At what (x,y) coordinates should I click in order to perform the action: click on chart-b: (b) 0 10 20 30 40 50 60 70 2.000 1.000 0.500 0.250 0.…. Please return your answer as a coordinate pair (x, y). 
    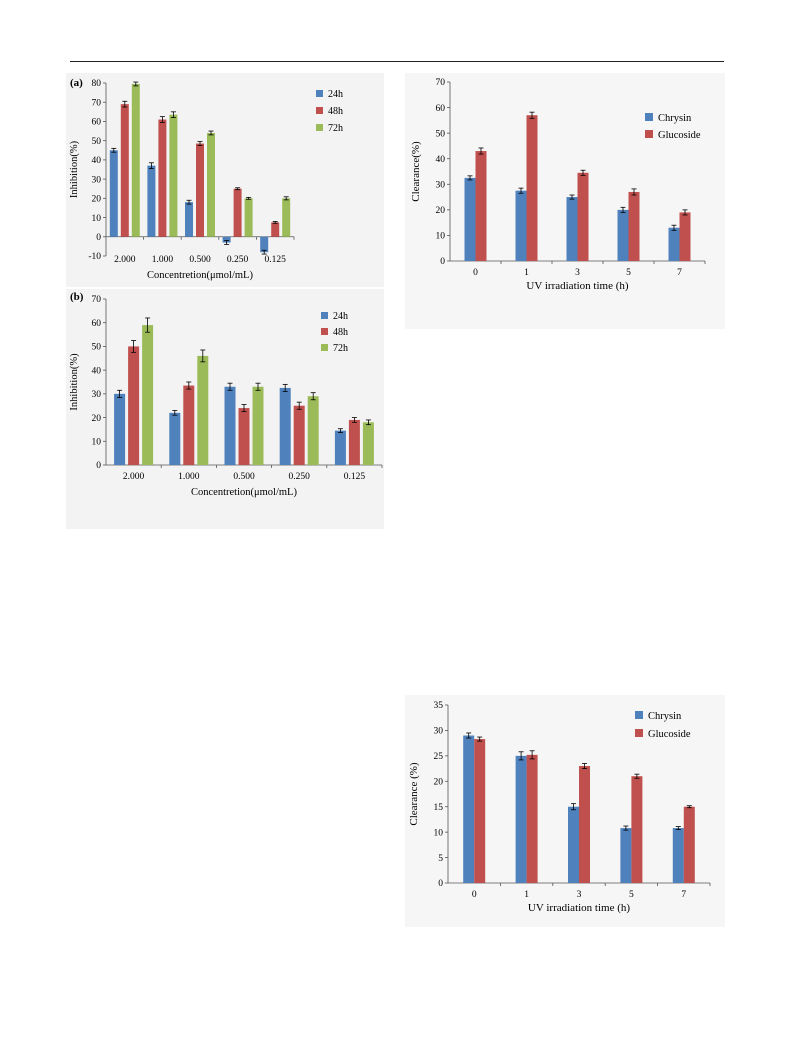
    Looking at the image, I should click on (226, 394).